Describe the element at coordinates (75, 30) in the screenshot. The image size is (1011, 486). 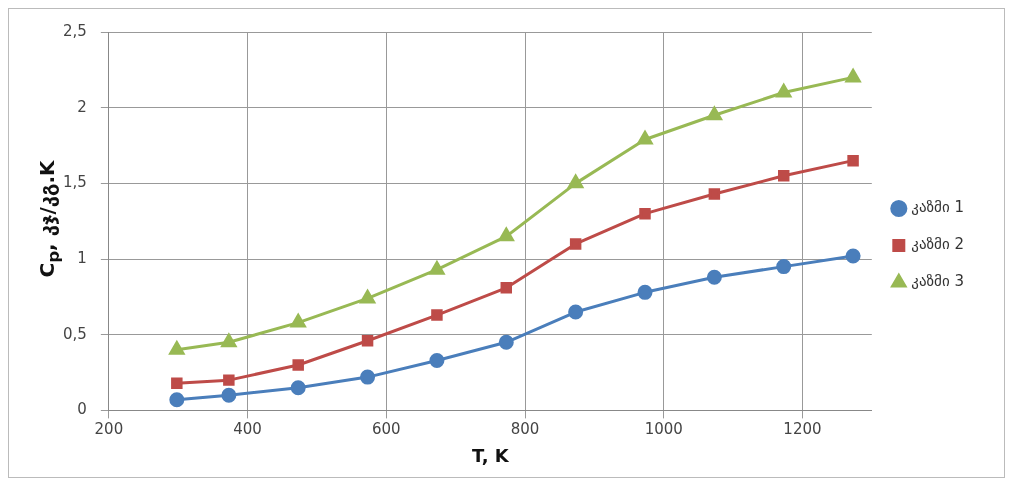
I see `y-tick-label: 2,5` at that location.